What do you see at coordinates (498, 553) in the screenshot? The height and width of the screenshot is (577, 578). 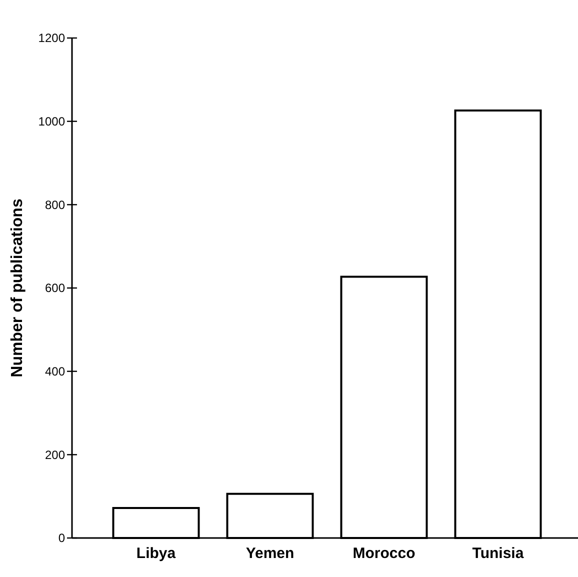 I see `x-tick-label: Tunisia` at bounding box center [498, 553].